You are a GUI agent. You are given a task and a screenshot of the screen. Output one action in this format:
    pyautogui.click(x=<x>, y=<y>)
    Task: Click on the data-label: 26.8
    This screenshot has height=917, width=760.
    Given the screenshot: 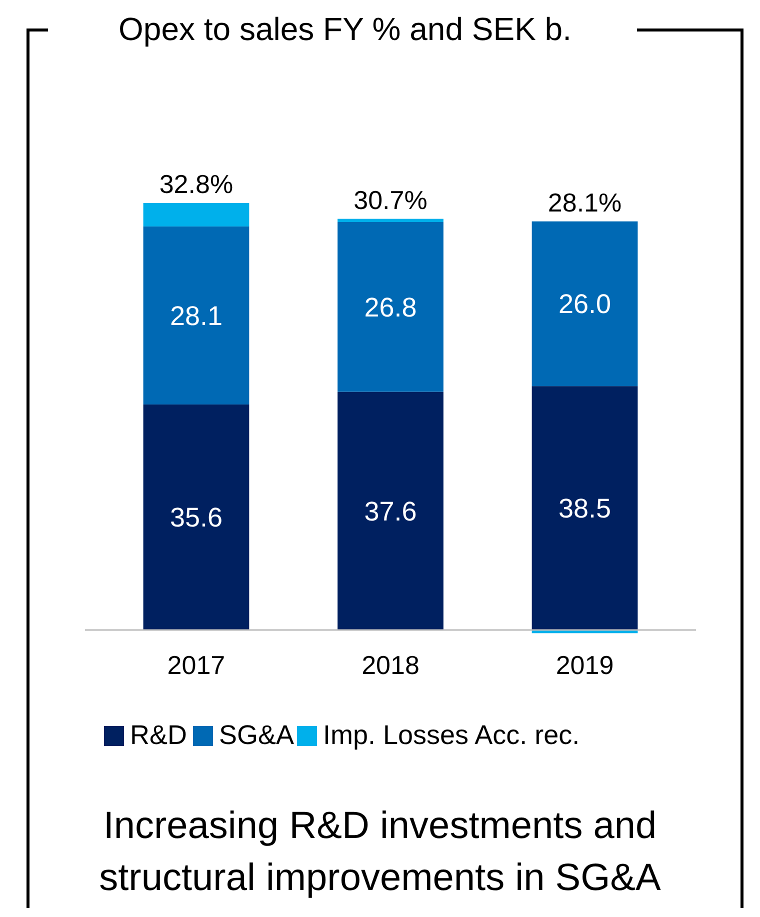 What is the action you would take?
    pyautogui.click(x=390, y=307)
    